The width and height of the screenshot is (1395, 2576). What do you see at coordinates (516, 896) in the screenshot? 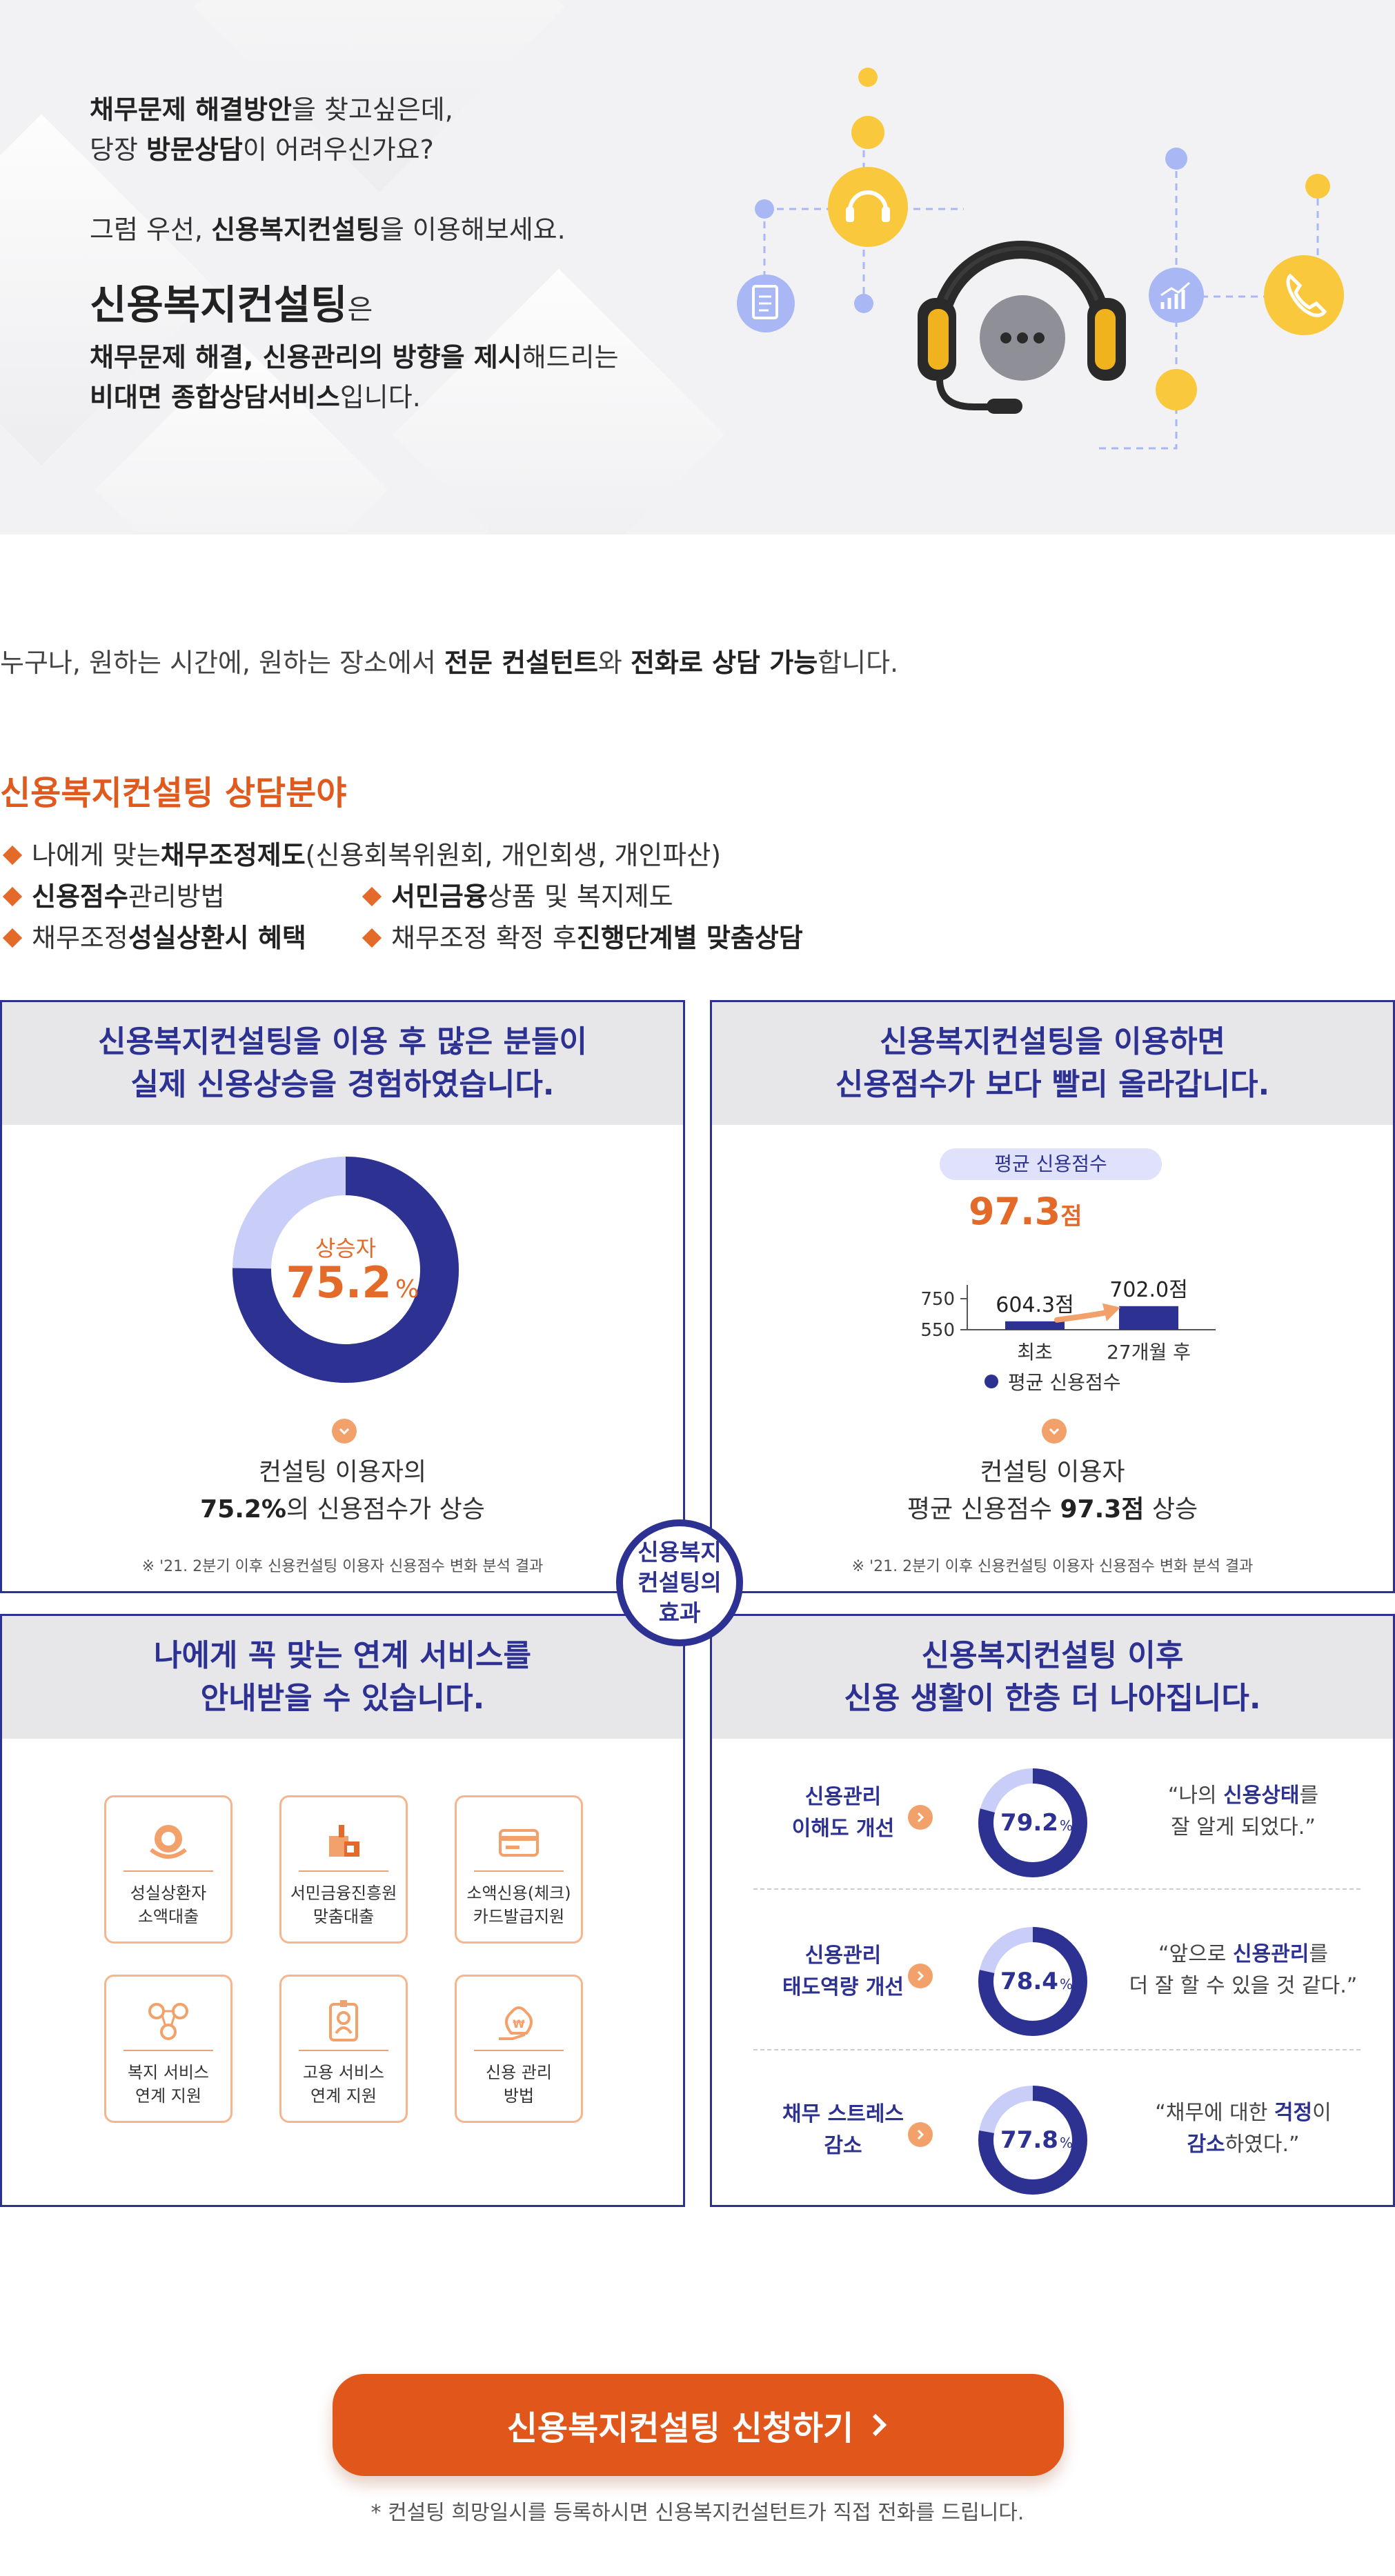
I see `field-item: 서민금융 상품 및 복지제도` at bounding box center [516, 896].